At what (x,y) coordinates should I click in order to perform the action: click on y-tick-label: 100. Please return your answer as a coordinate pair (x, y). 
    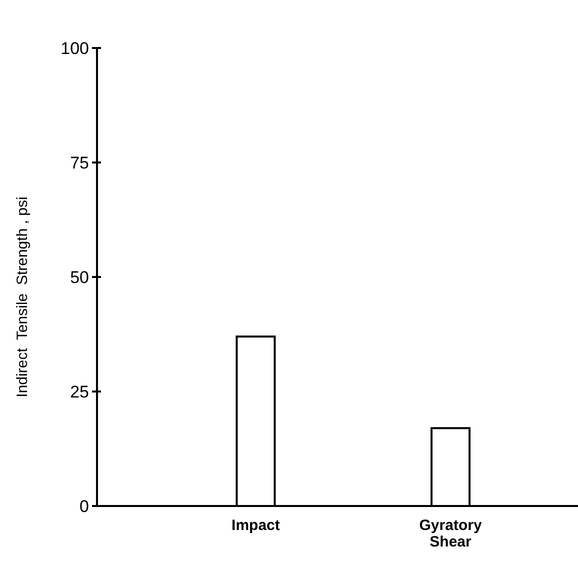
    Looking at the image, I should click on (74, 48).